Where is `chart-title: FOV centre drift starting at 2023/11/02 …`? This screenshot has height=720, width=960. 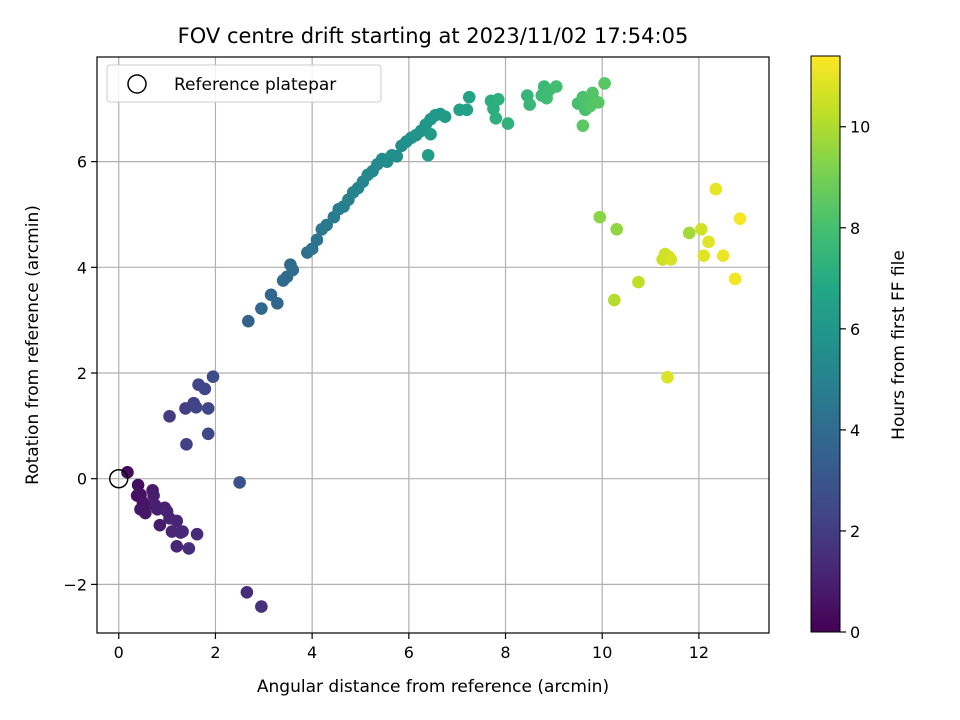
chart-title: FOV centre drift starting at 2023/11/02 … is located at coordinates (433, 36).